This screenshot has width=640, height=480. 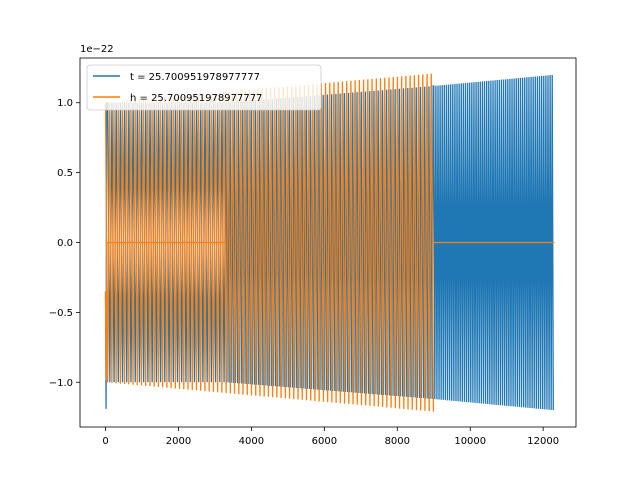 What do you see at coordinates (543, 441) in the screenshot?
I see `x-tick-label: 12000` at bounding box center [543, 441].